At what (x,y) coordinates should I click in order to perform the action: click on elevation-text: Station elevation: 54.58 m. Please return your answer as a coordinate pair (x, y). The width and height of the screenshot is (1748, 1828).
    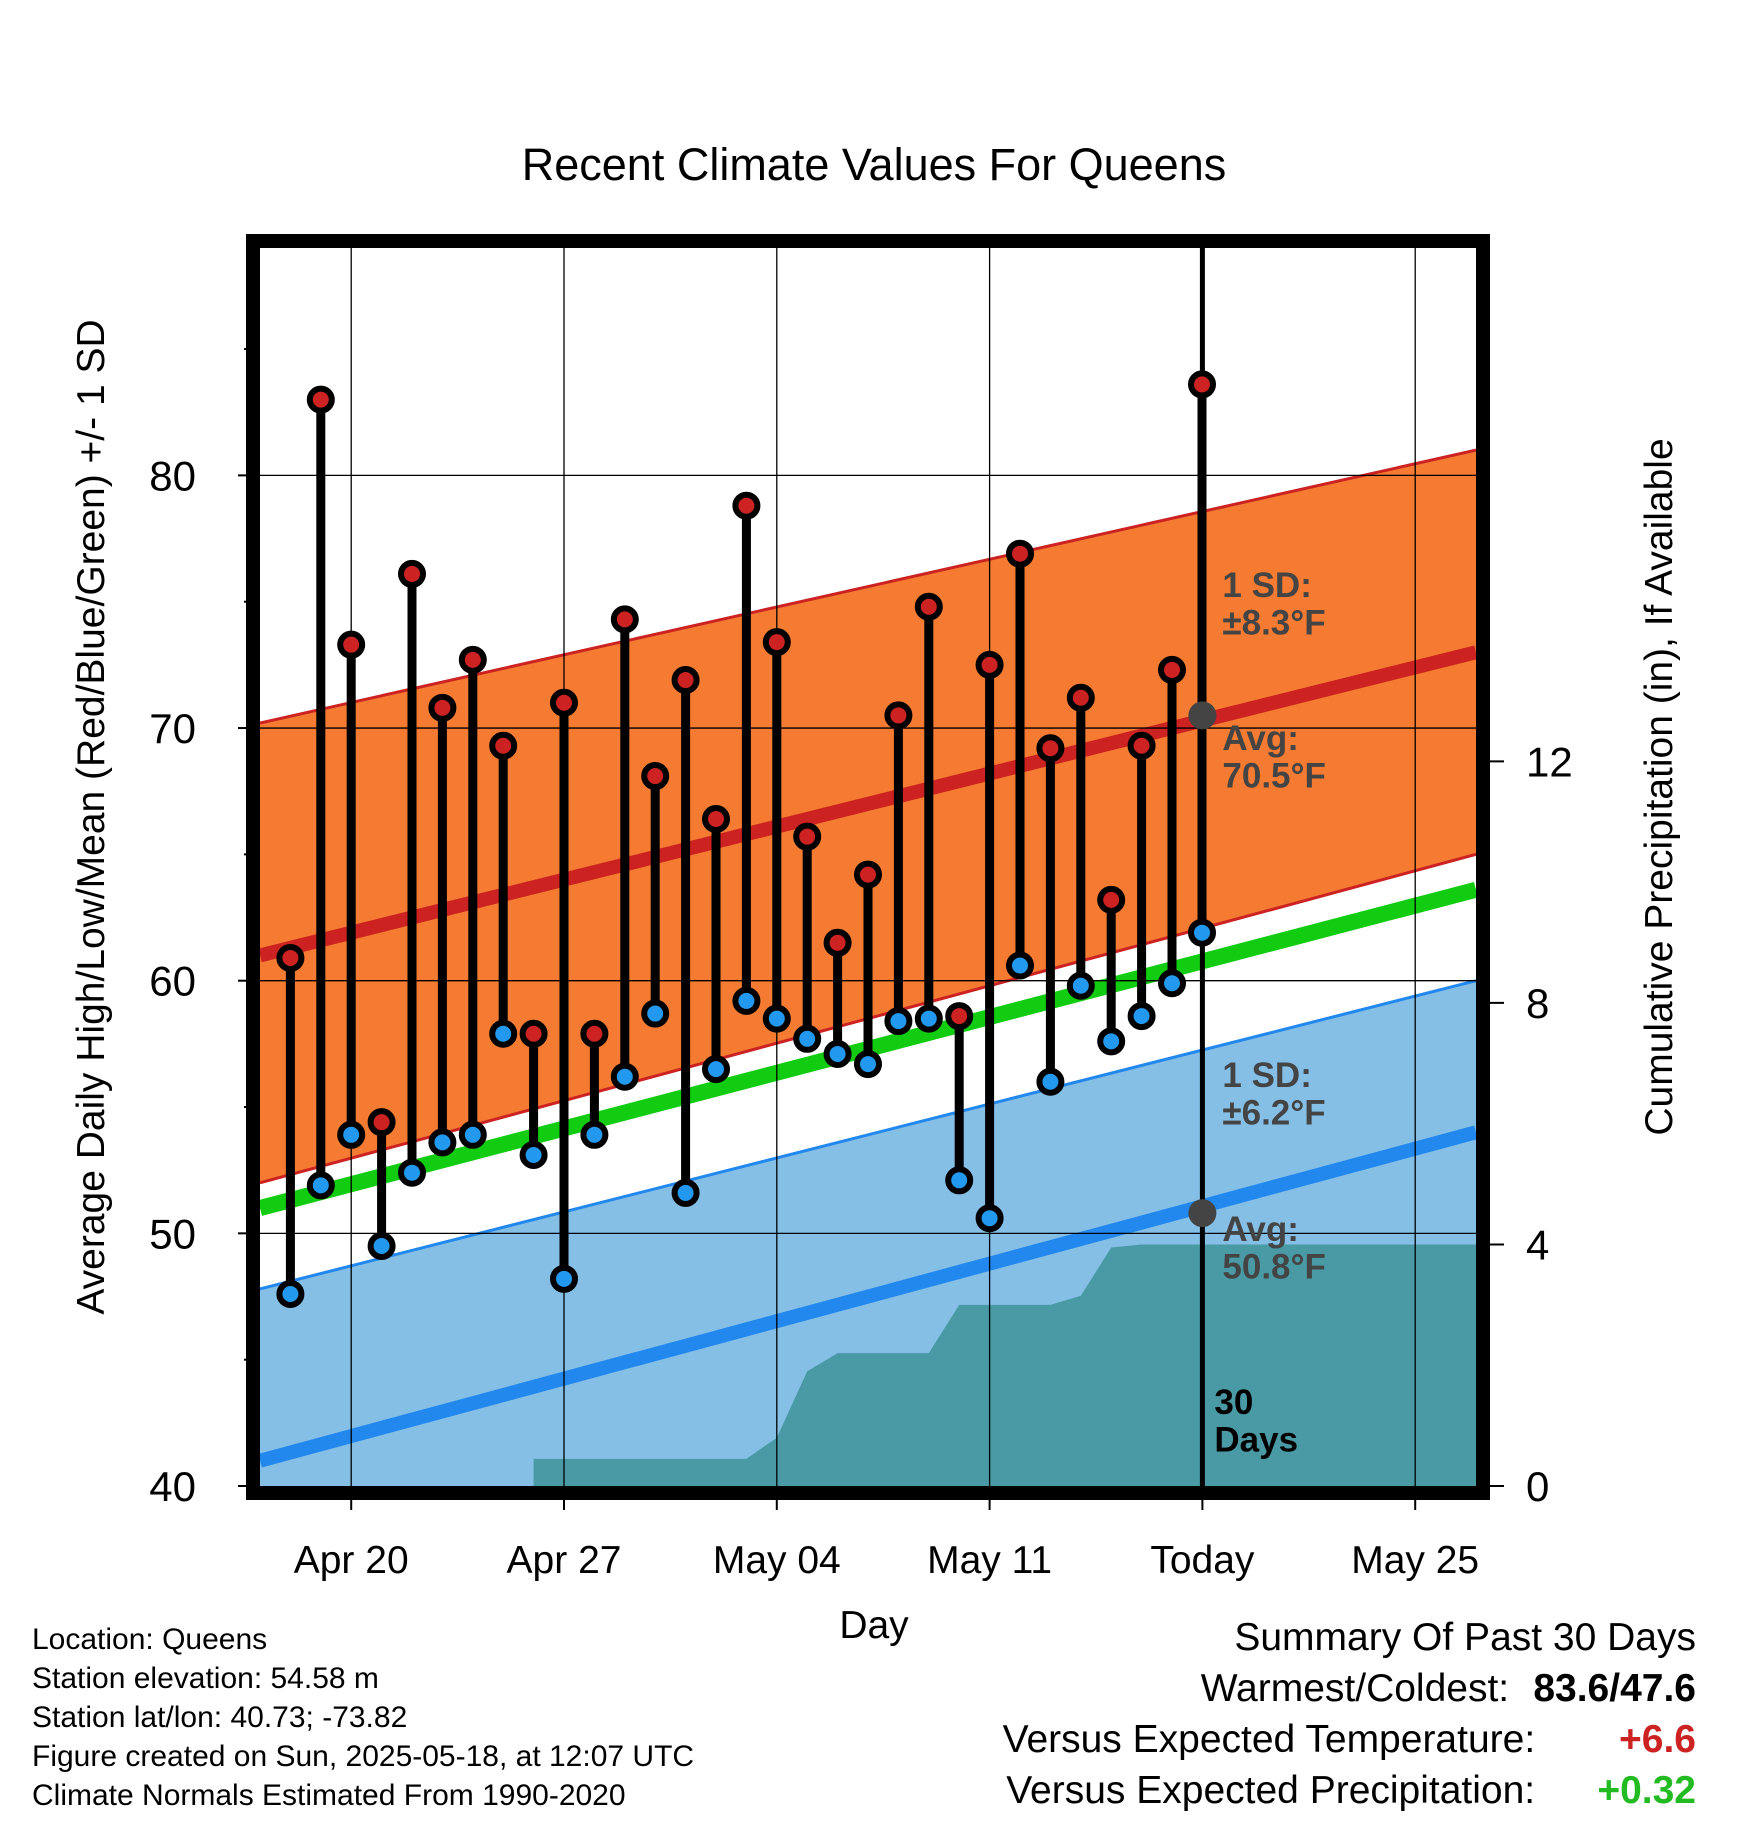
    Looking at the image, I should click on (205, 1678).